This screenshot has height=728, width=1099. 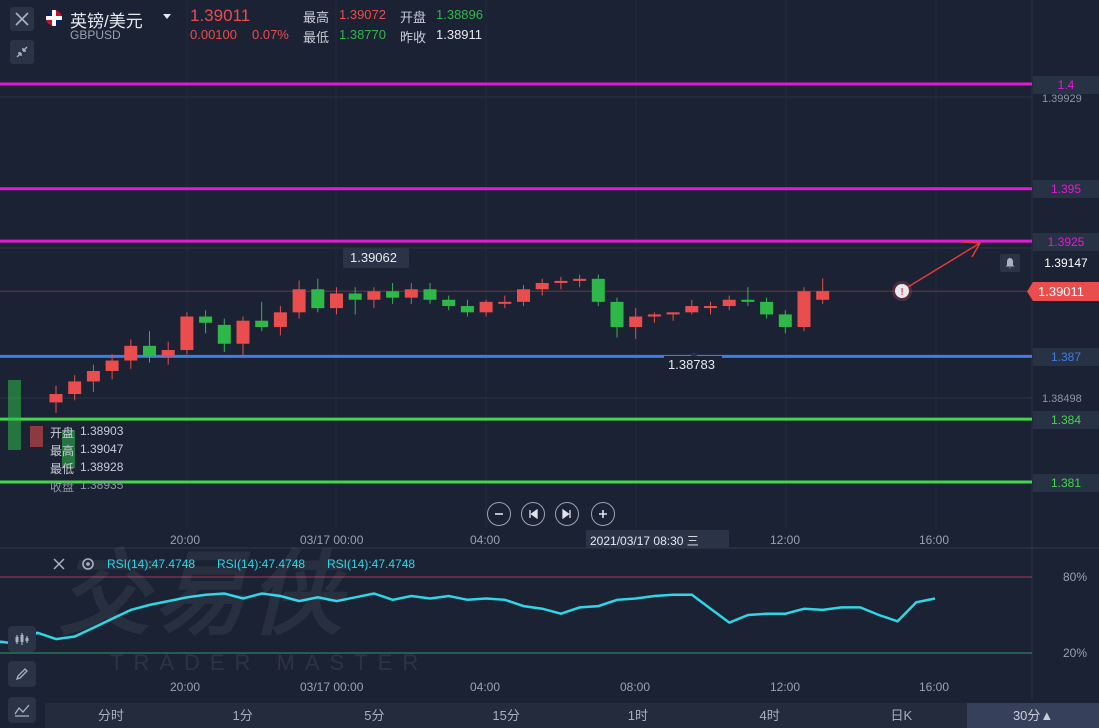 What do you see at coordinates (110, 715) in the screenshot?
I see `tab-timeshare: 分时` at bounding box center [110, 715].